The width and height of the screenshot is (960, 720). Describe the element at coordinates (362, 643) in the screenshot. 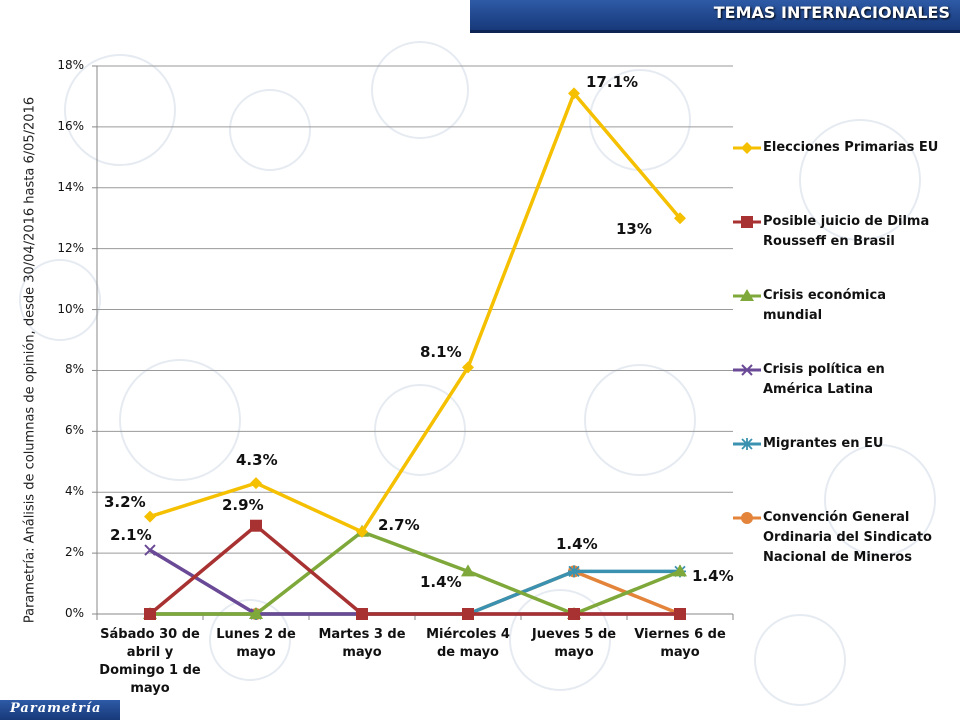

I see `x-tick-label: Martes 3 de mayo` at that location.